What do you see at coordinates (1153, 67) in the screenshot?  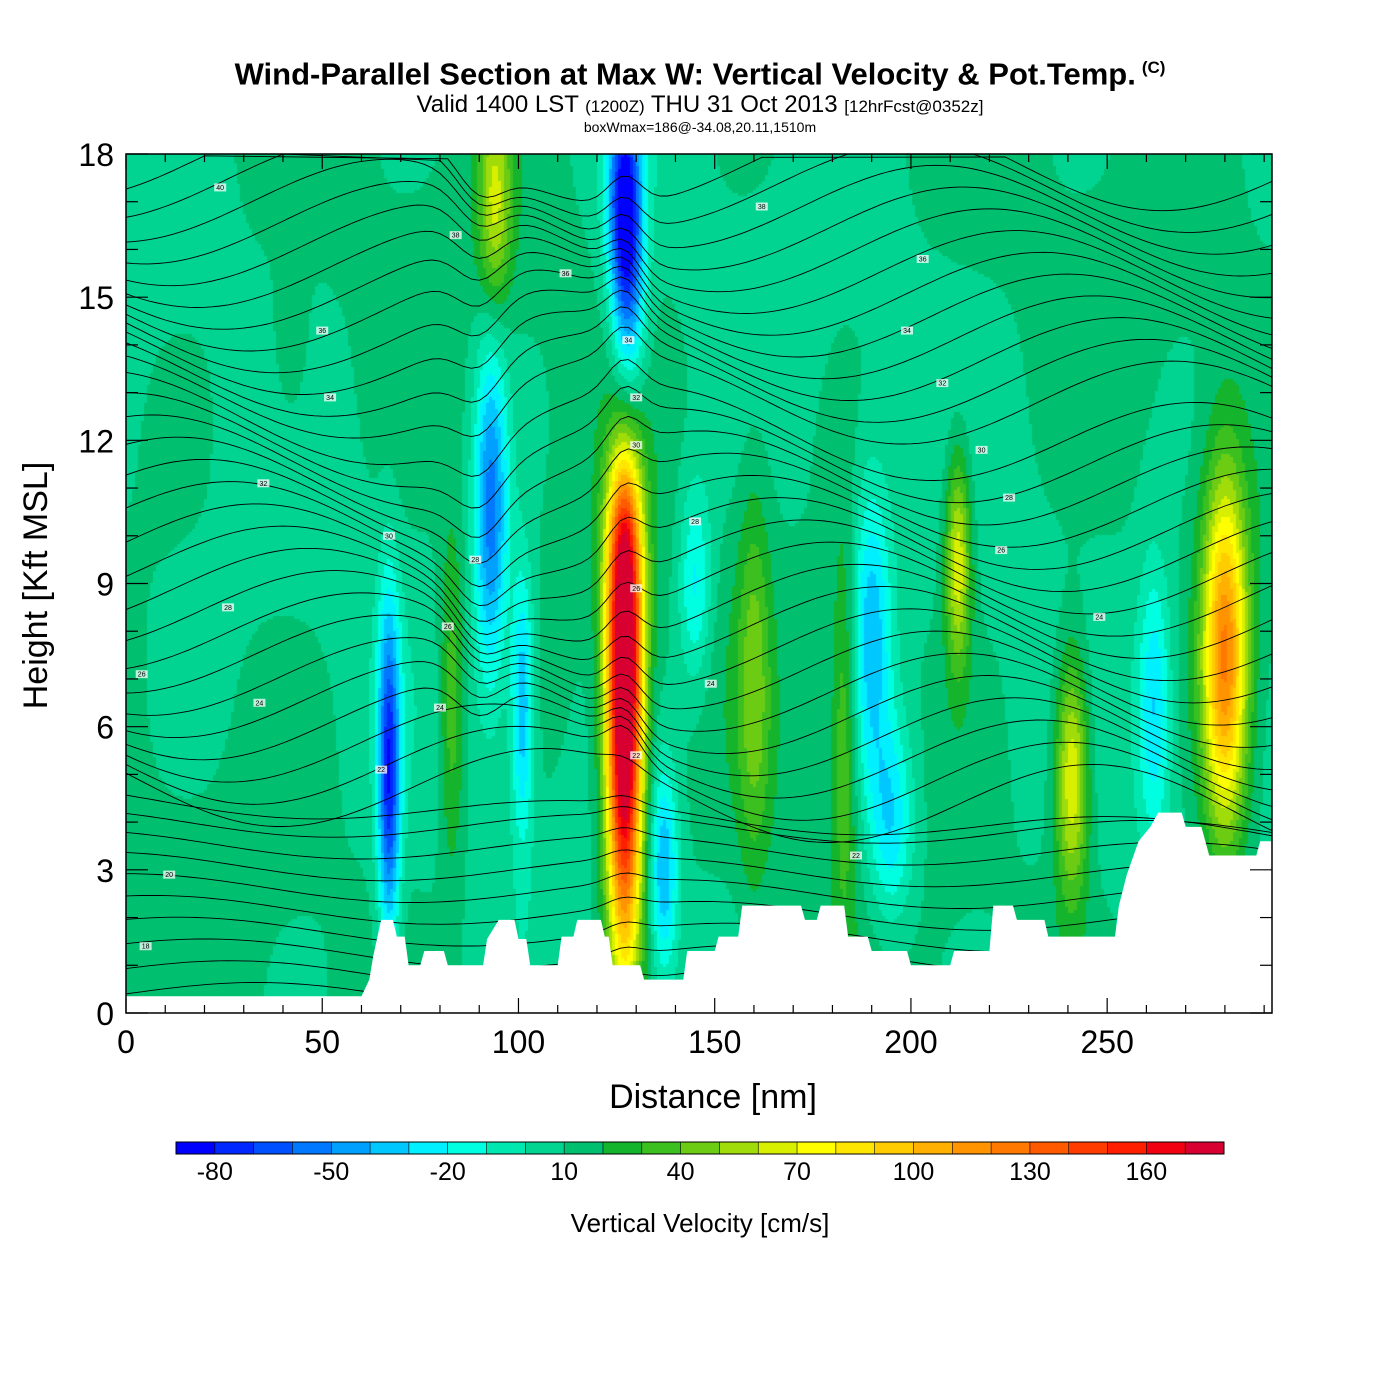 I see `copyright-mark: (C)` at bounding box center [1153, 67].